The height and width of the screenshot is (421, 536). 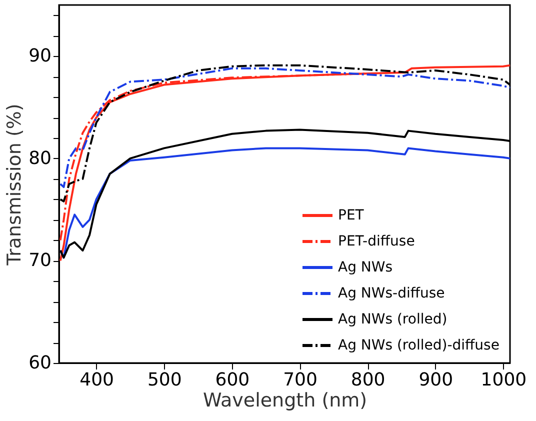 I want to click on legend-label: Ag NWs (rolled), so click(x=393, y=320).